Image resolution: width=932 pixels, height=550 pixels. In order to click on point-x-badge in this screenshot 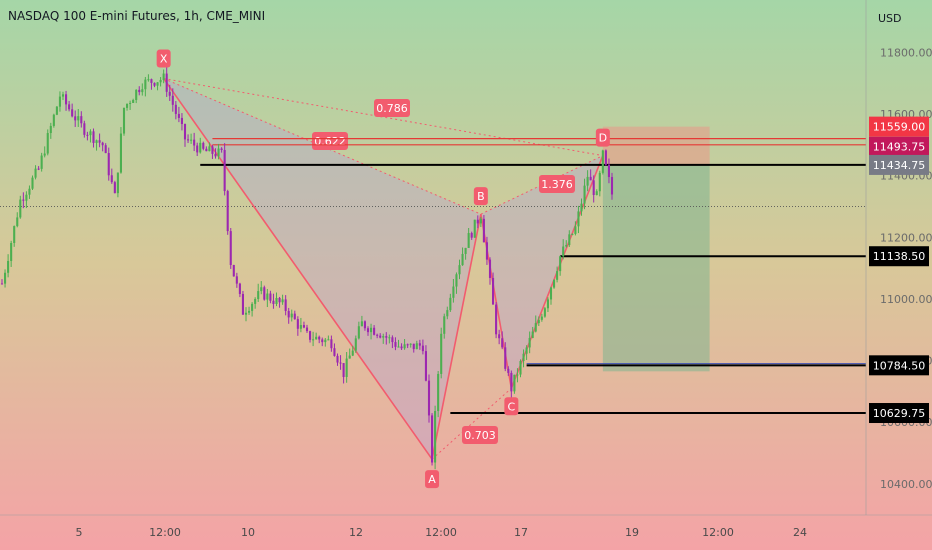, I will do `click(163, 58)`.